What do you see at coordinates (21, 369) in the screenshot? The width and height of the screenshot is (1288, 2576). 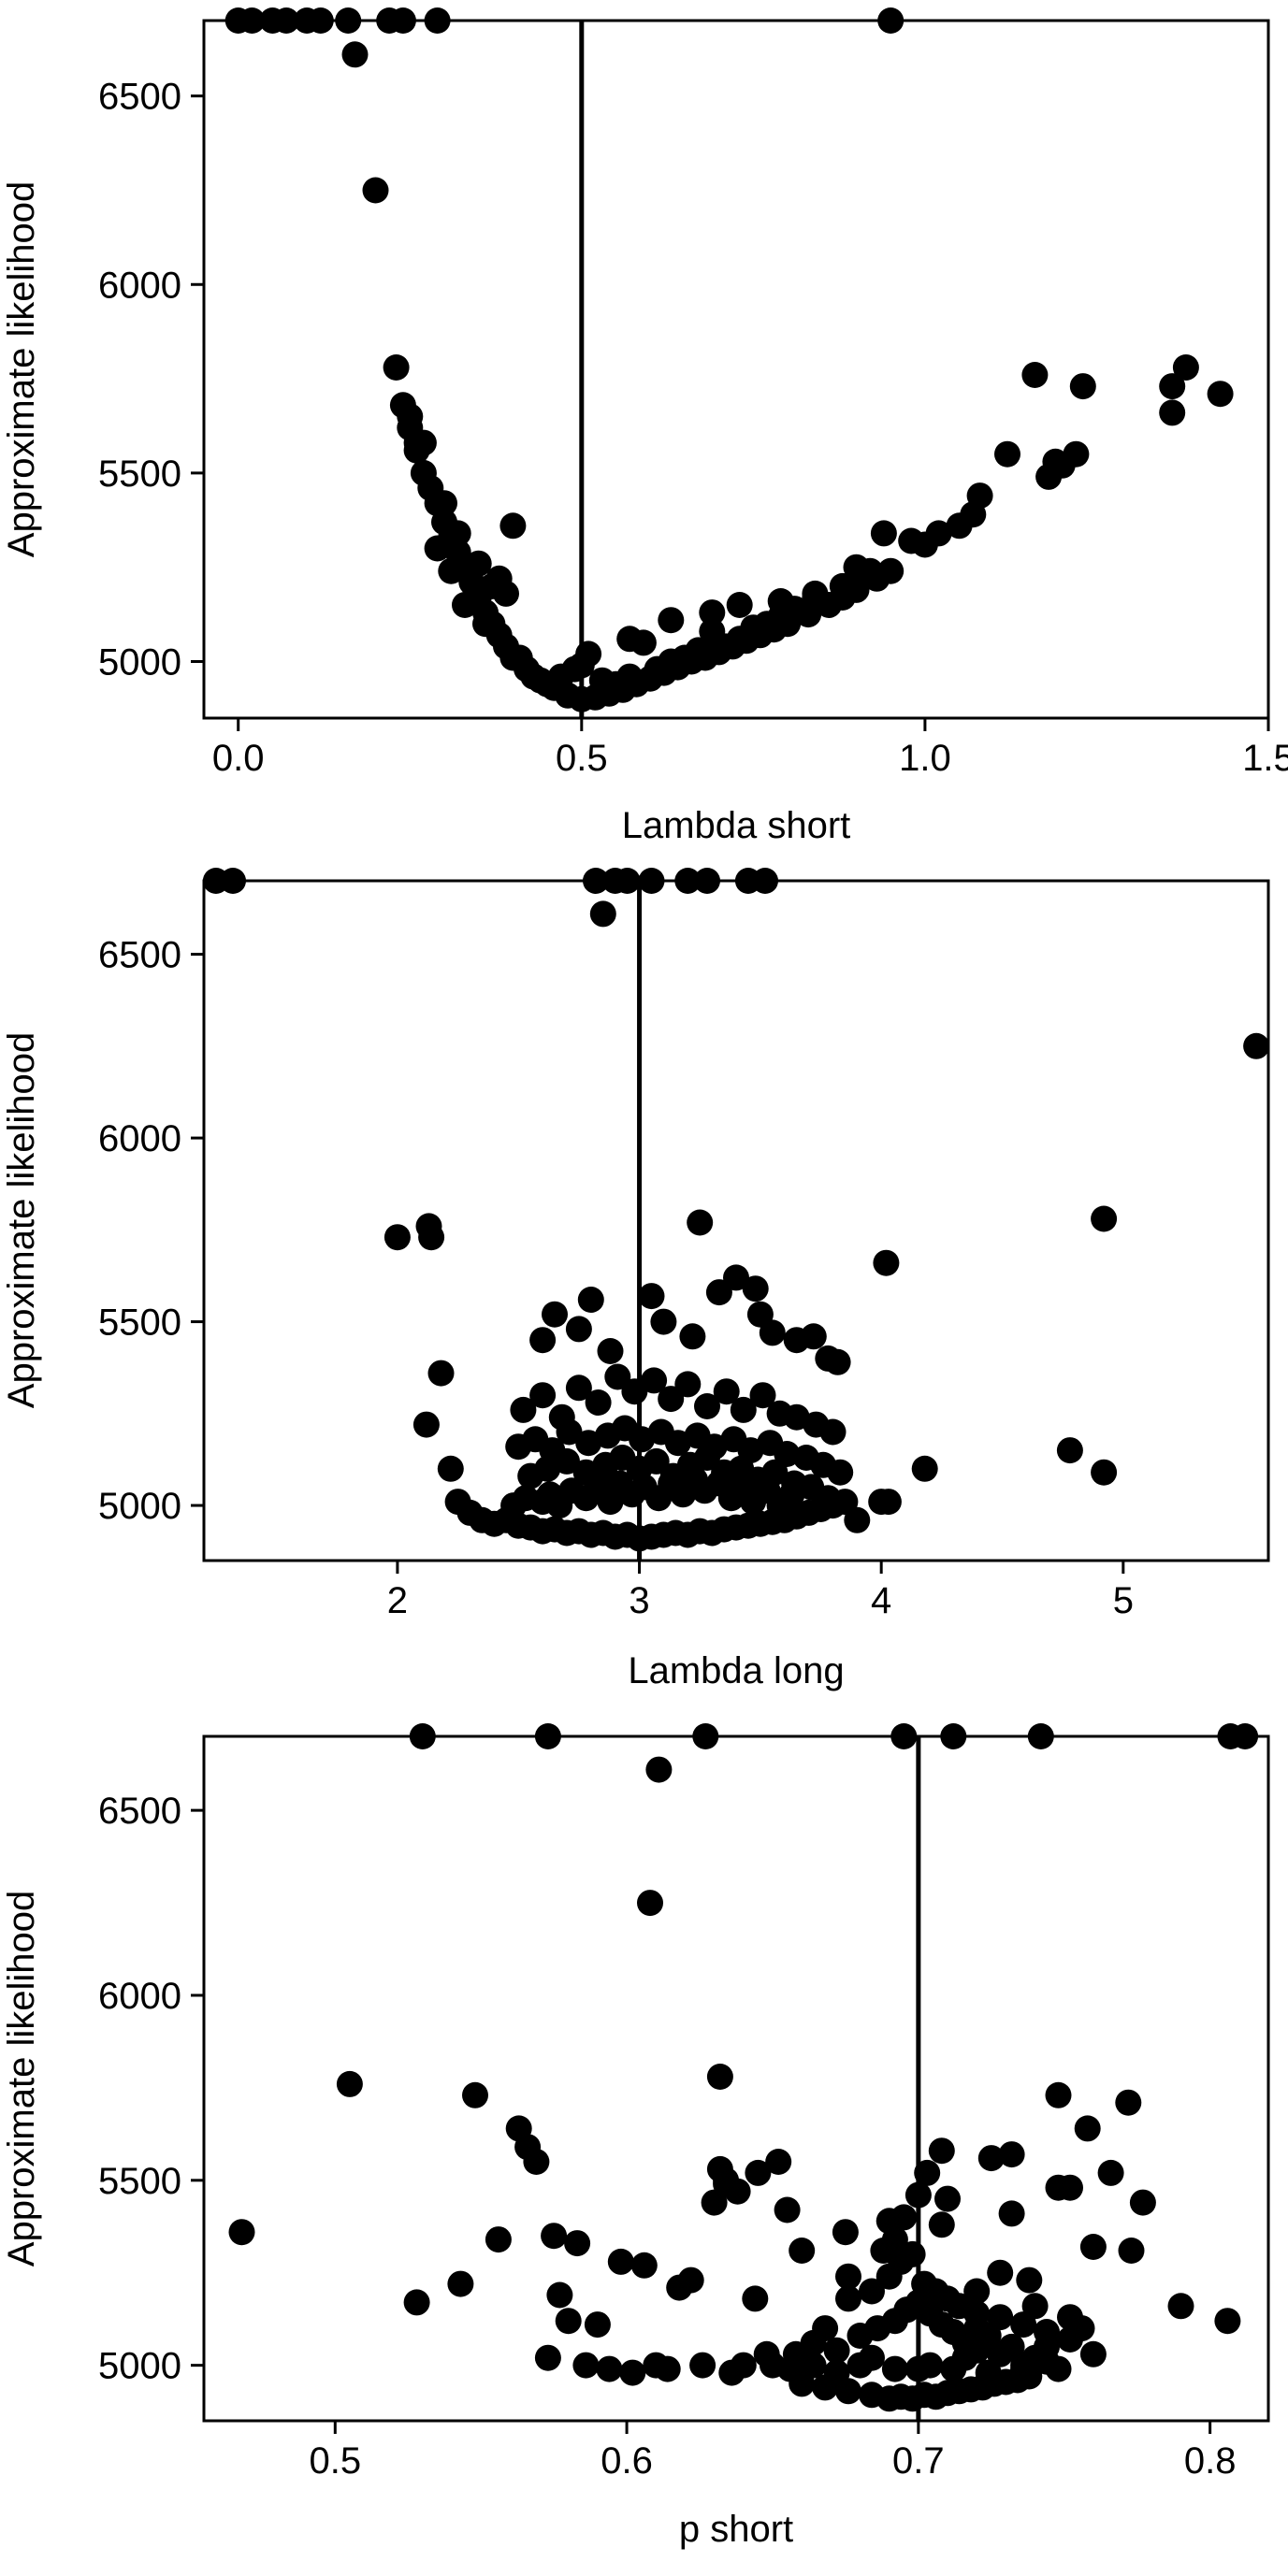 I see `y-axis-label: Approximate likelihood` at bounding box center [21, 369].